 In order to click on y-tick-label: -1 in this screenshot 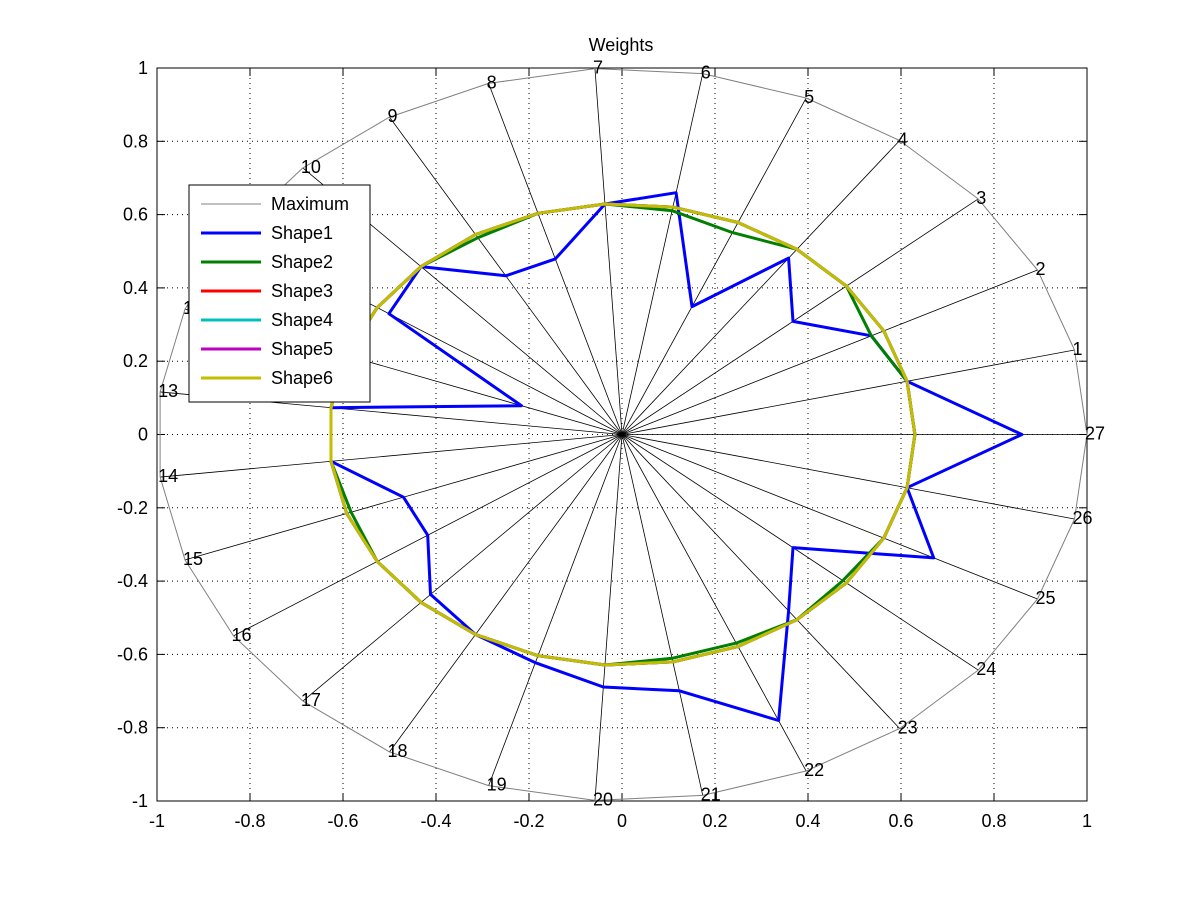, I will do `click(140, 801)`.